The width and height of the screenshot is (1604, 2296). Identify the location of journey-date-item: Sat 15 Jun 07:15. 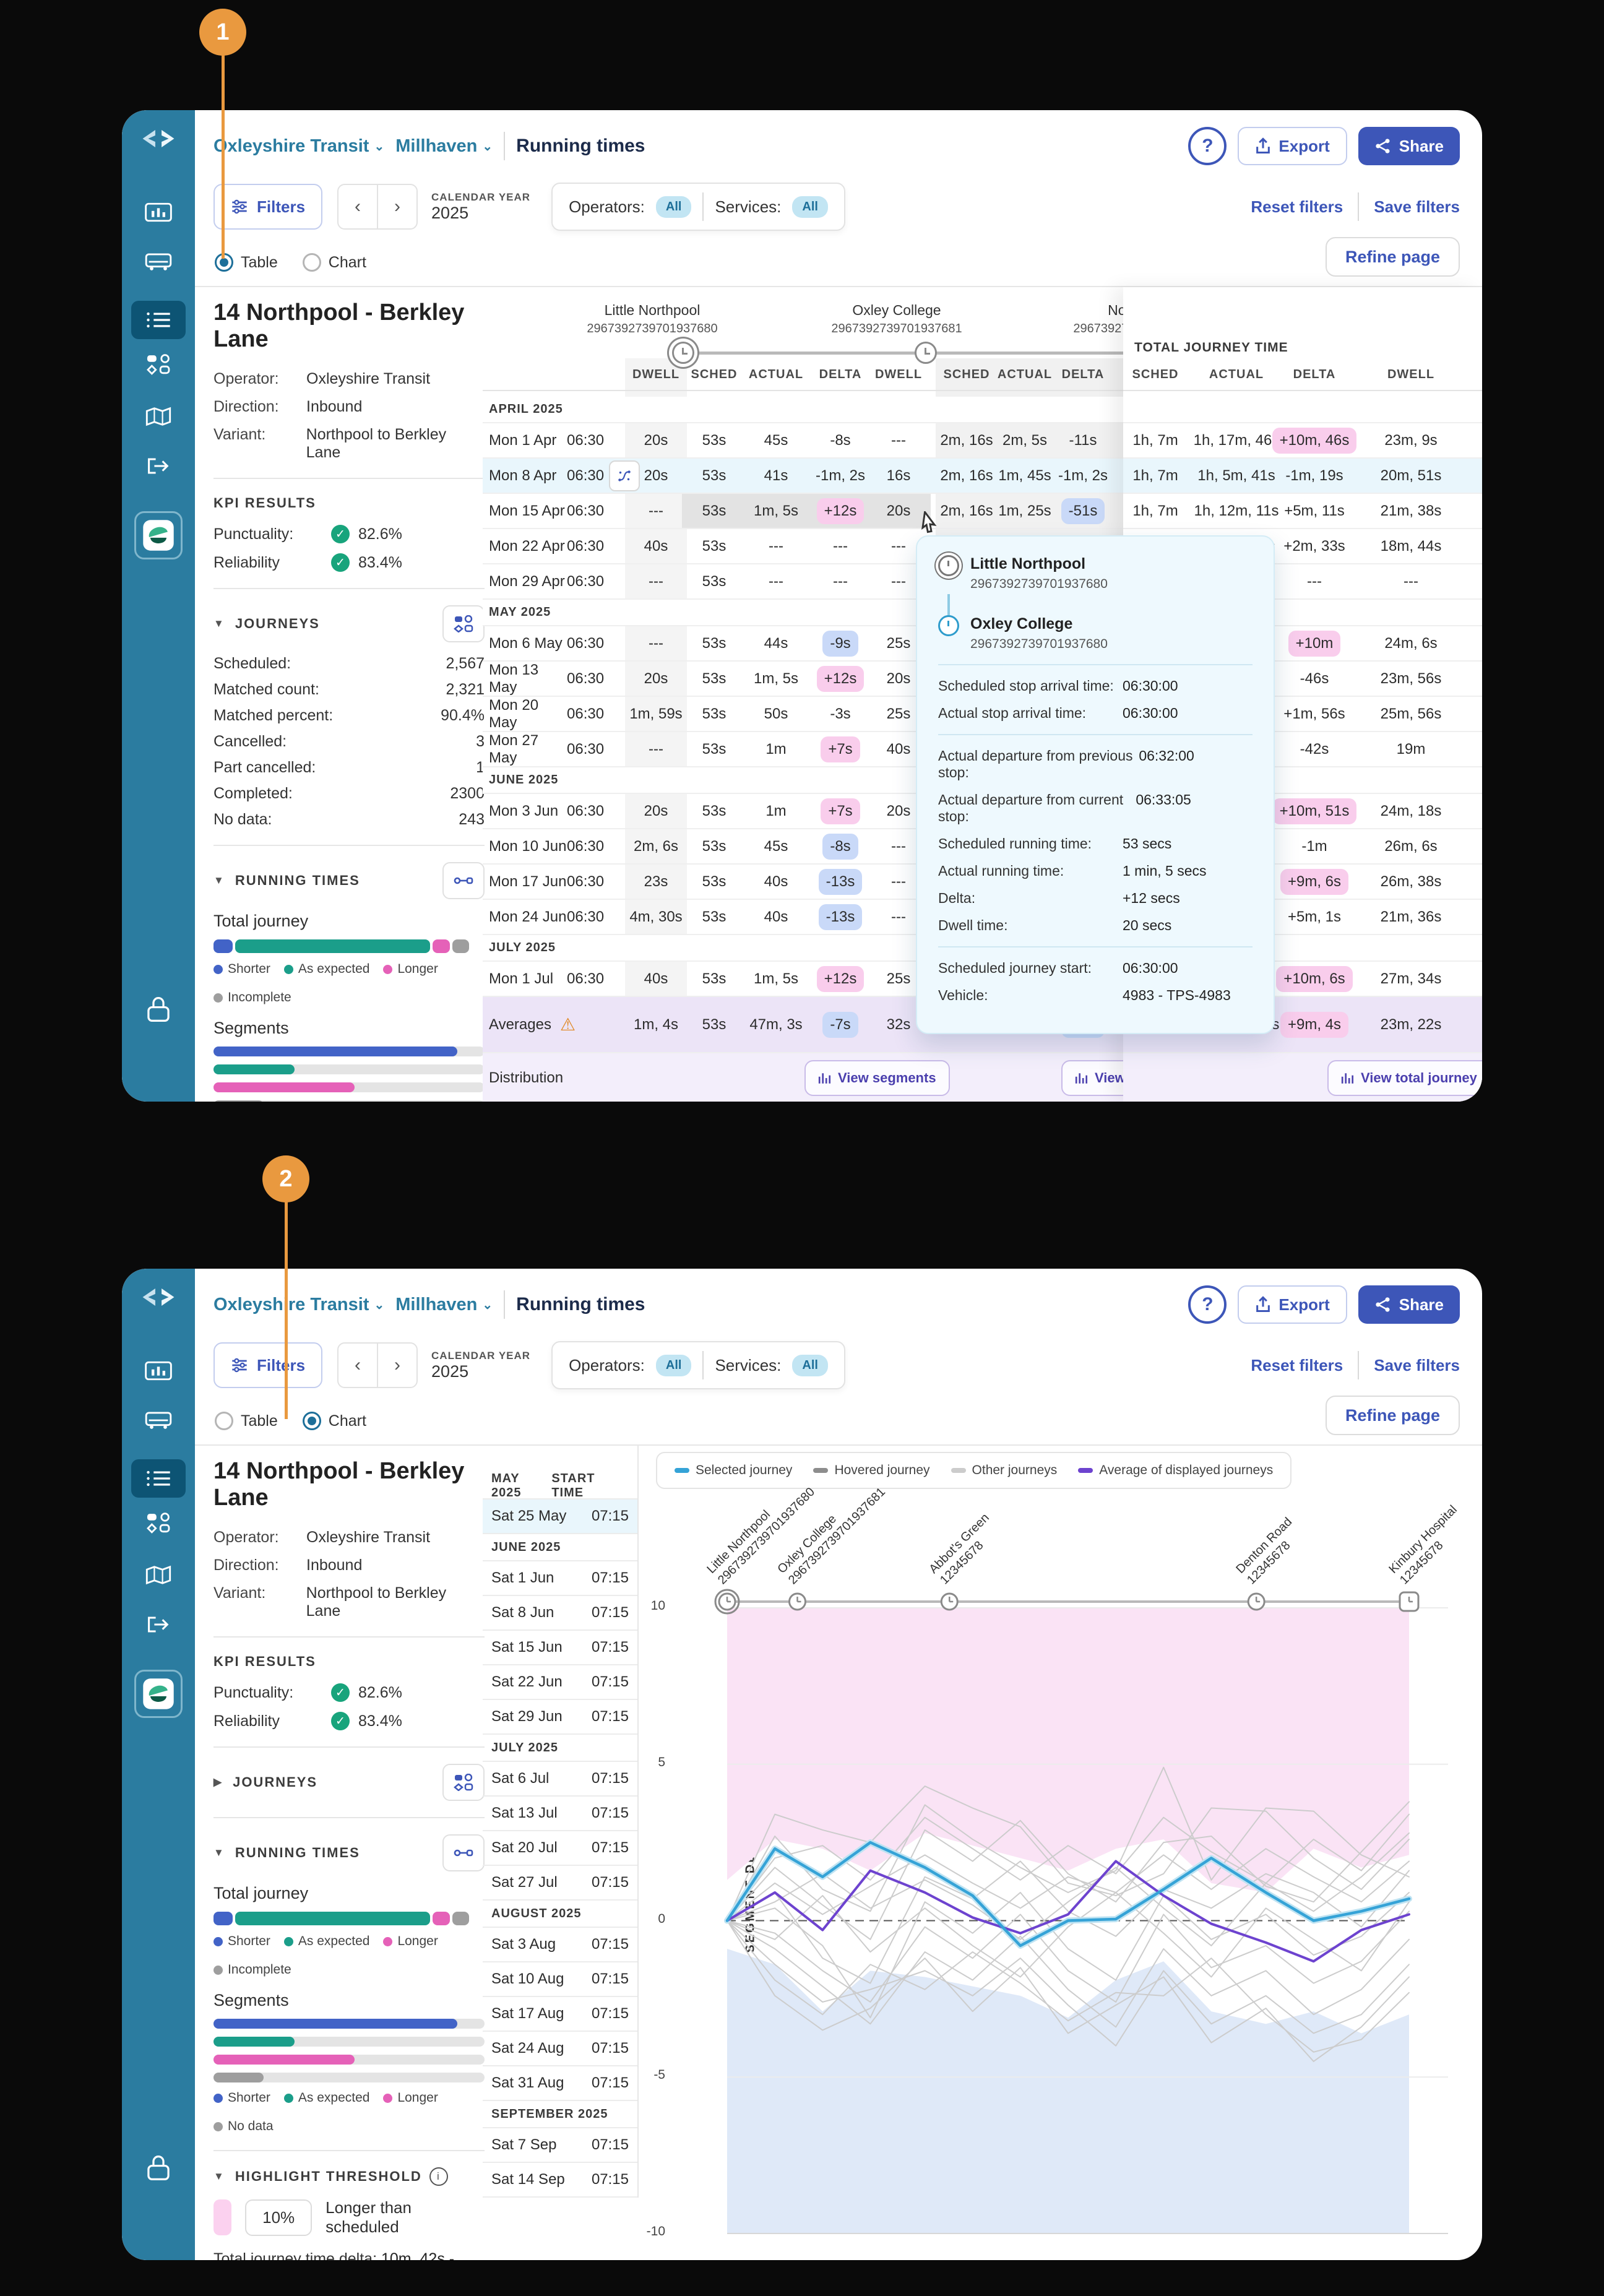
(560, 1648).